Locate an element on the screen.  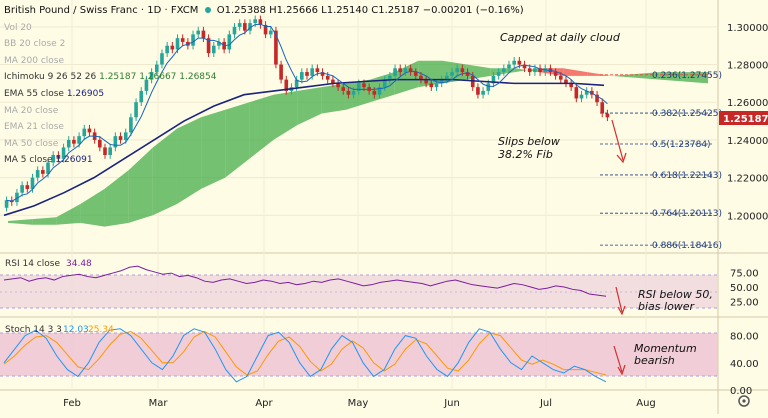
stoch-lines is located at coordinates (305, 355).